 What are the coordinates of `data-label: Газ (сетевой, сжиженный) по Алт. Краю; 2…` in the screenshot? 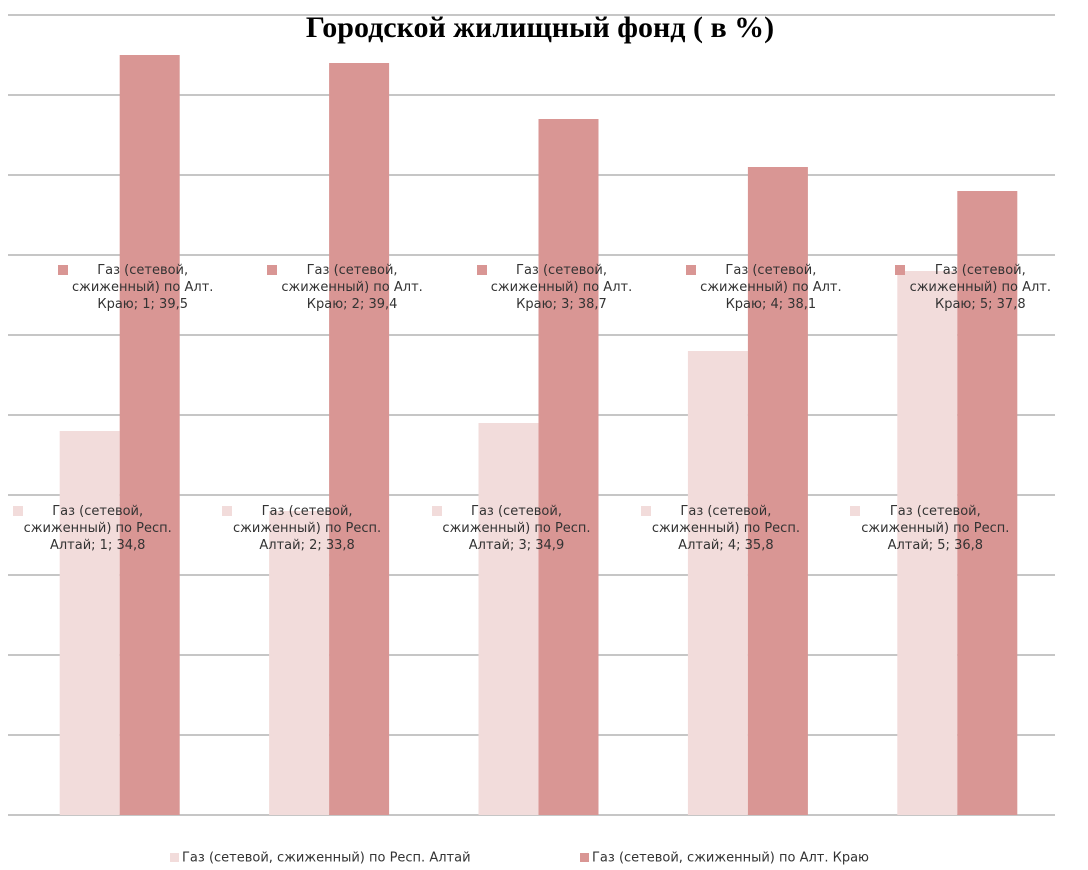 It's located at (352, 287).